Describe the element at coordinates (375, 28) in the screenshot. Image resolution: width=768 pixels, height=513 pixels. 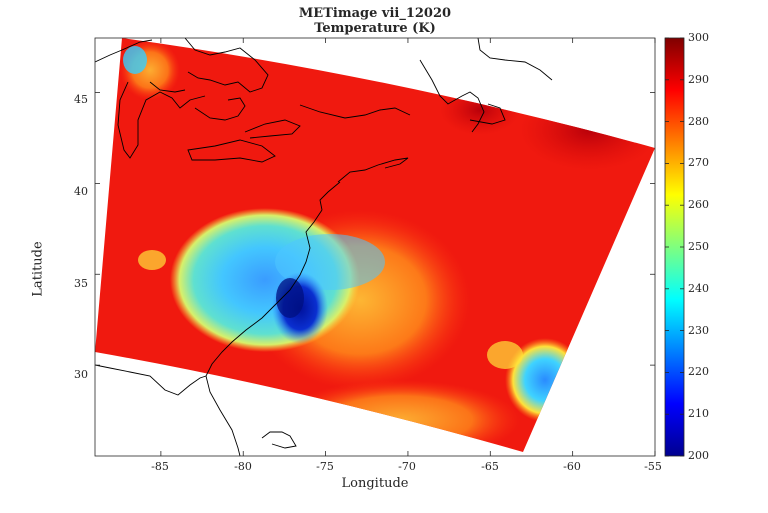
I see `chart-subtitle: Temperature (K)` at that location.